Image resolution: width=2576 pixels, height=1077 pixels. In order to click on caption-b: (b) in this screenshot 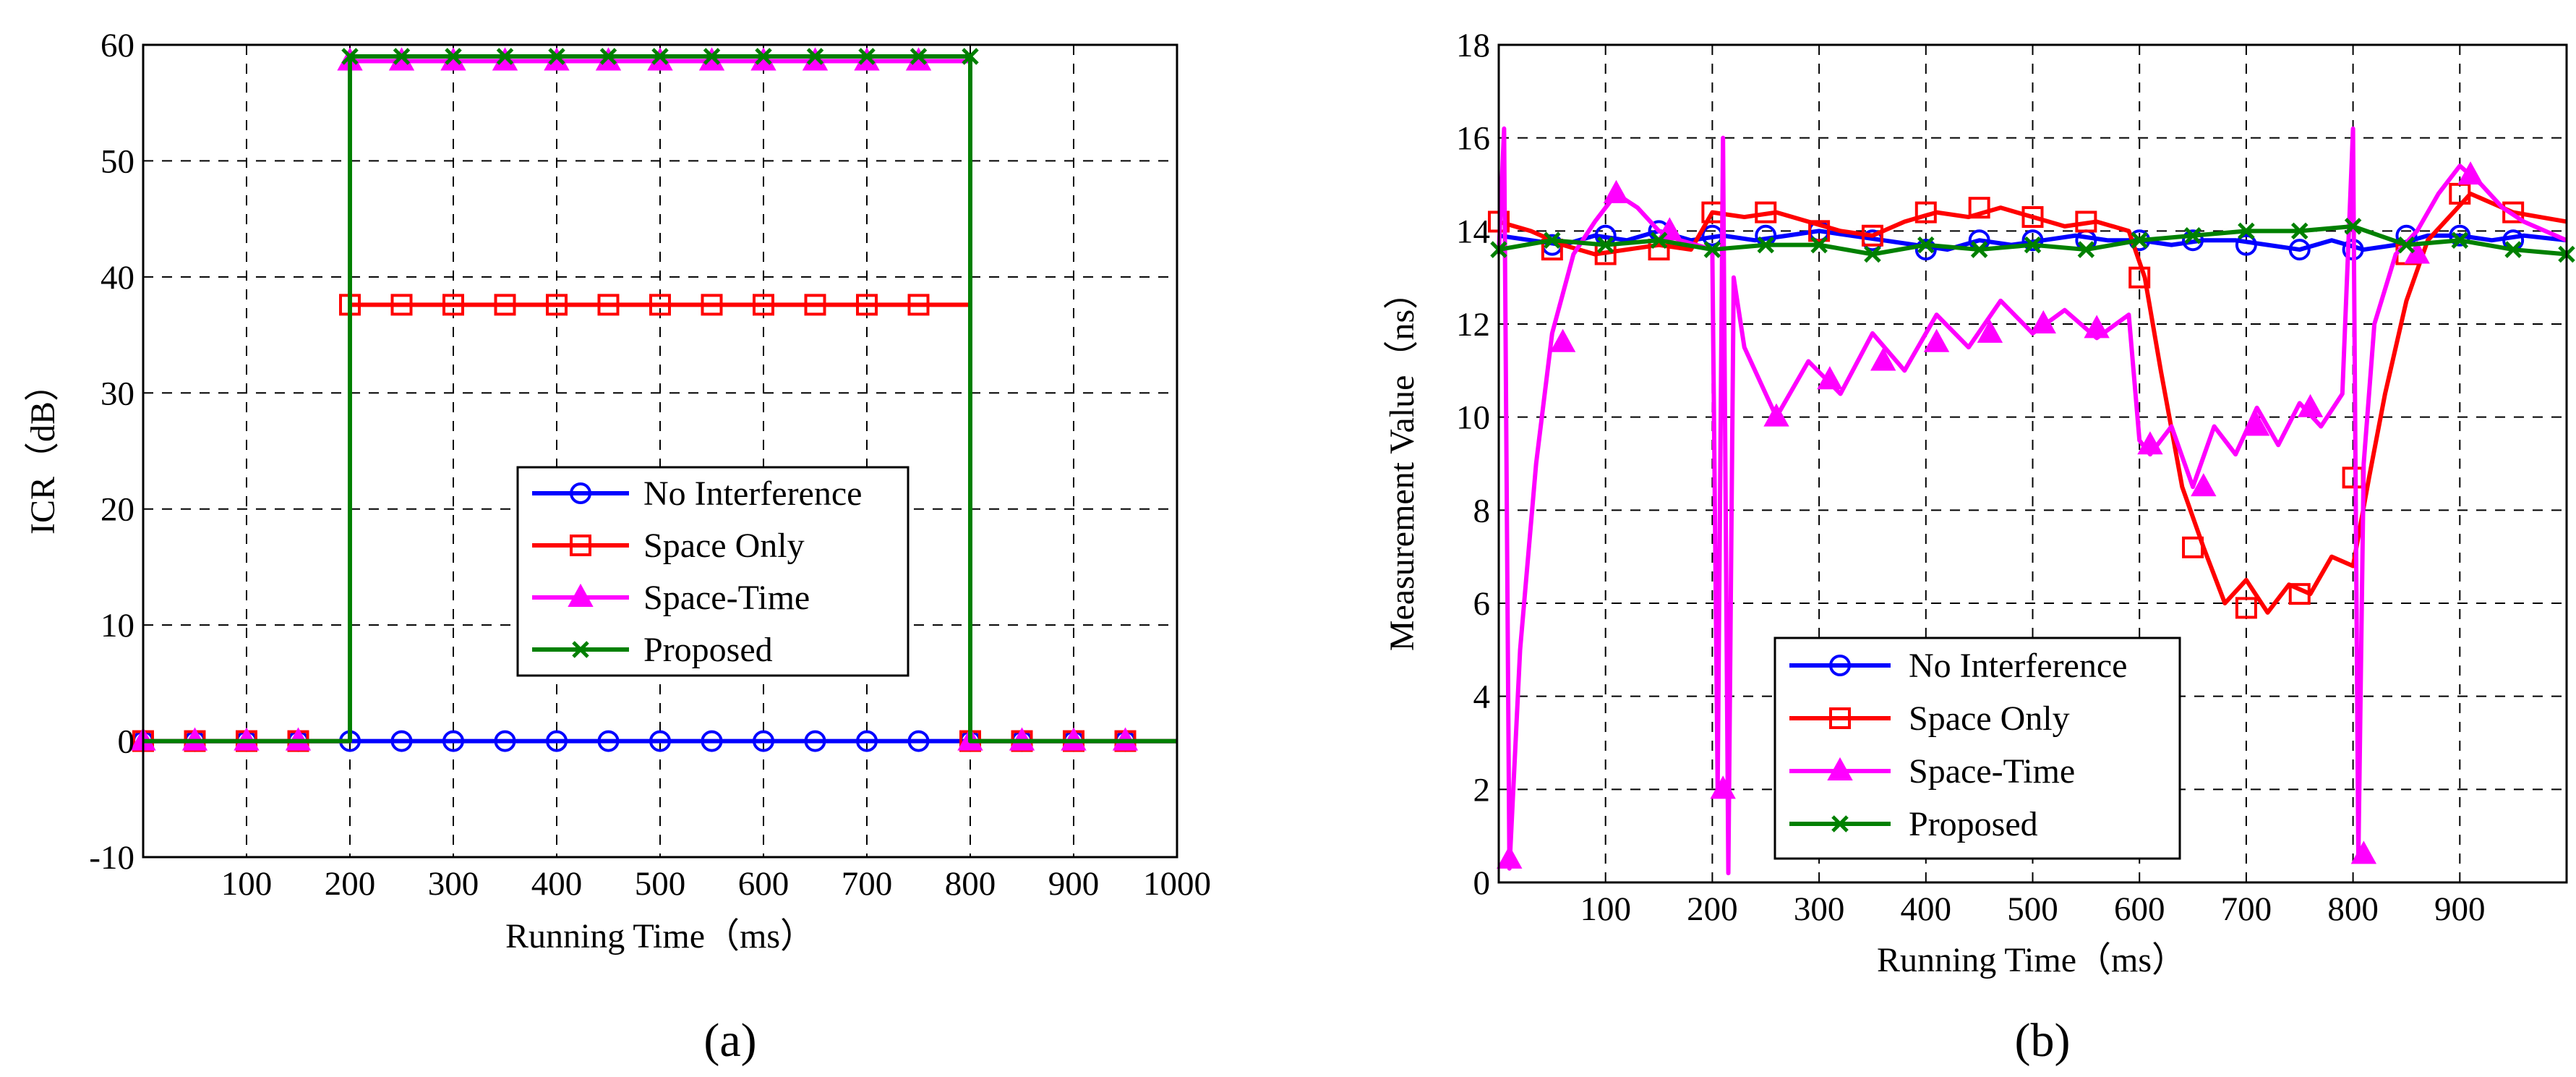, I will do `click(2043, 1040)`.